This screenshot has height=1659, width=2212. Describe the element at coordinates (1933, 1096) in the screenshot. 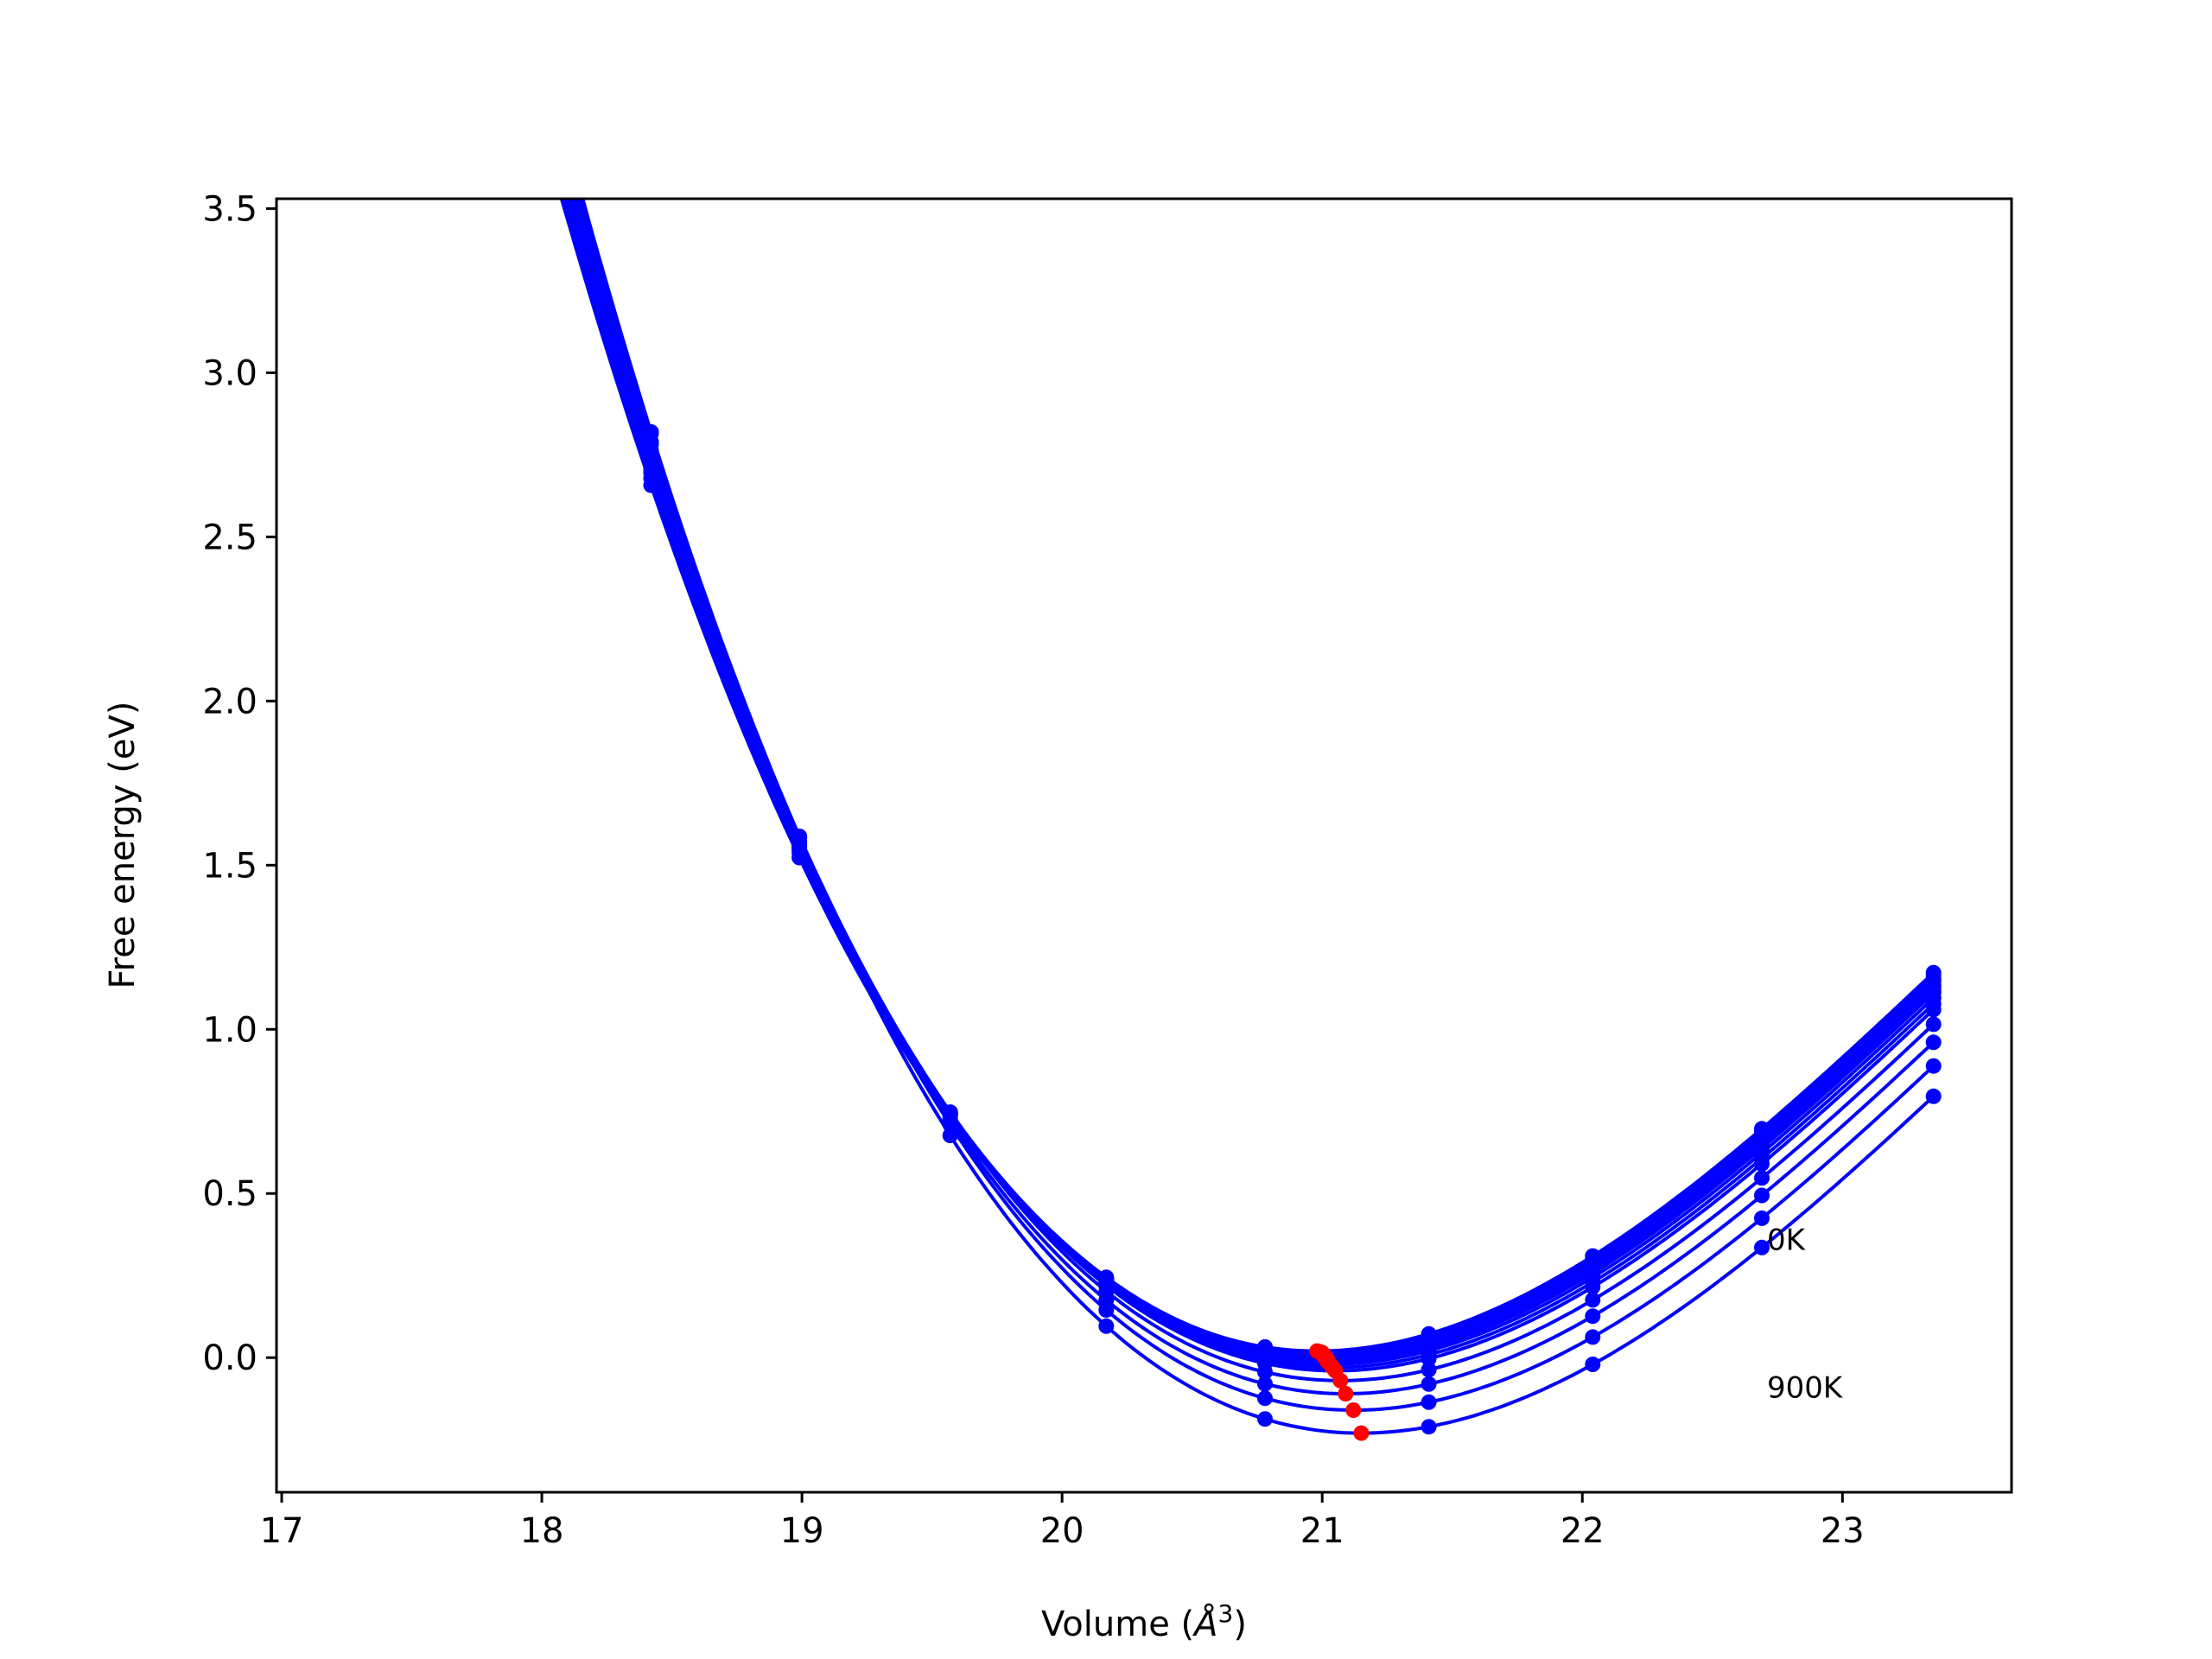

I see `data-point-v10-t900` at that location.